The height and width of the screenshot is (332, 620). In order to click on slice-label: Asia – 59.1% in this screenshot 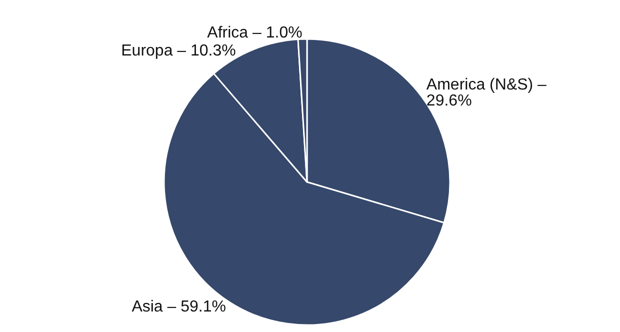, I will do `click(179, 307)`.